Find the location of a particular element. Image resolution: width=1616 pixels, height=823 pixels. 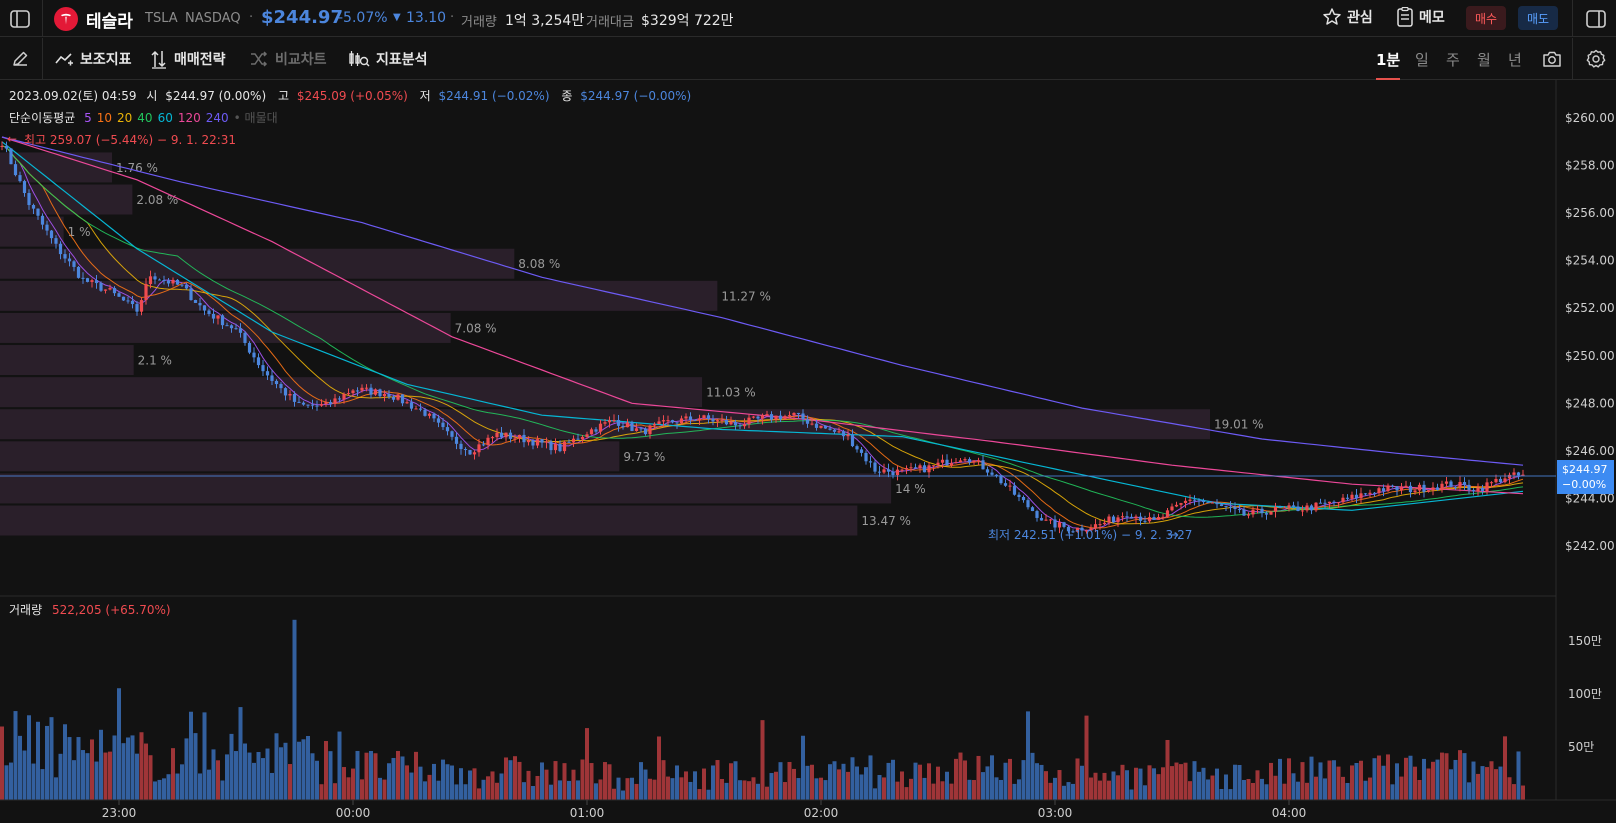

indicators-button: 보조지표 is located at coordinates (93, 59).